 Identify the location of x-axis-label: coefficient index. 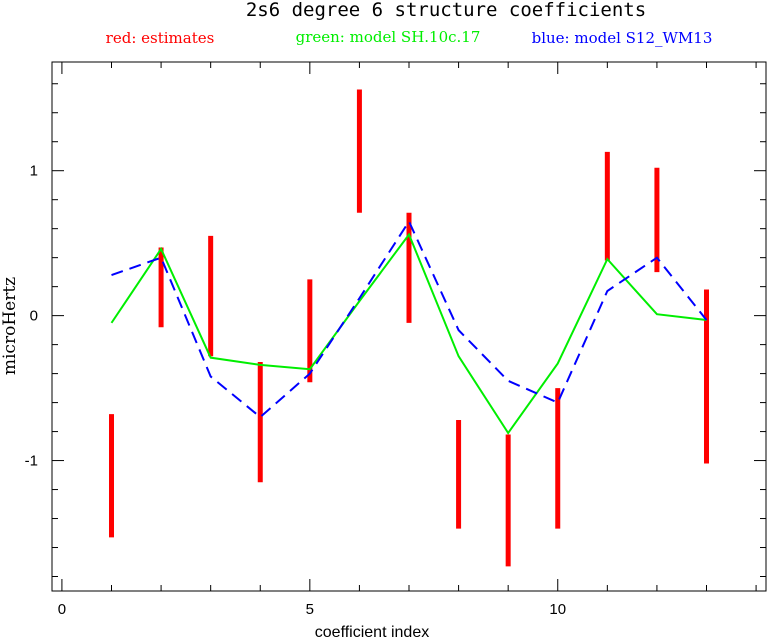
(372, 632).